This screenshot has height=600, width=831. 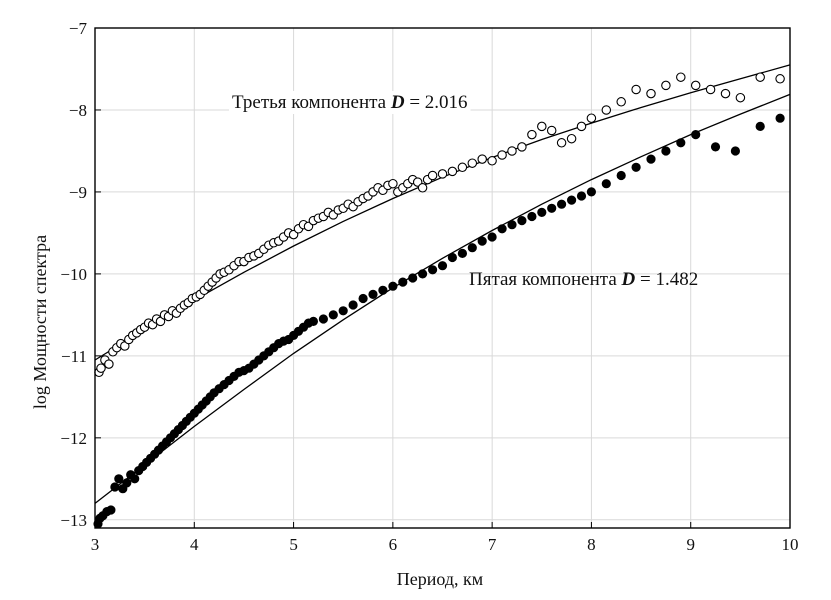 What do you see at coordinates (669, 279) in the screenshot?
I see `annotation-fifth-d-value: = 1.482` at bounding box center [669, 279].